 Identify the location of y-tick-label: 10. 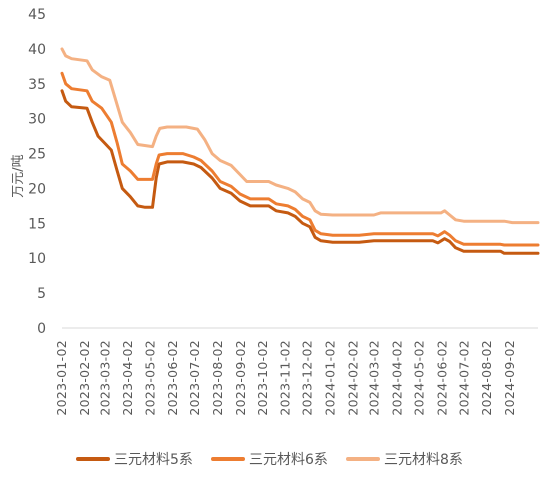
(37, 259).